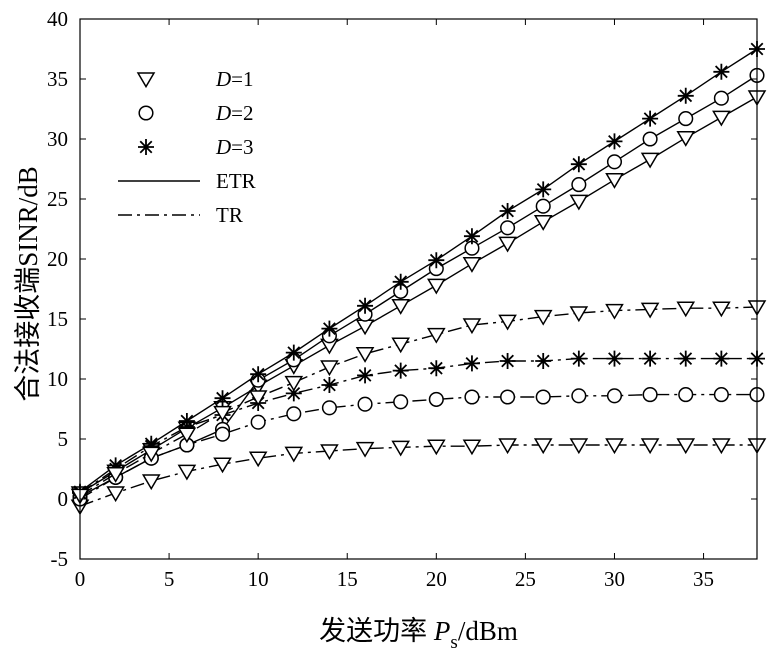 The width and height of the screenshot is (769, 654). What do you see at coordinates (196, 147) in the screenshot?
I see `legend-entry: D=3` at bounding box center [196, 147].